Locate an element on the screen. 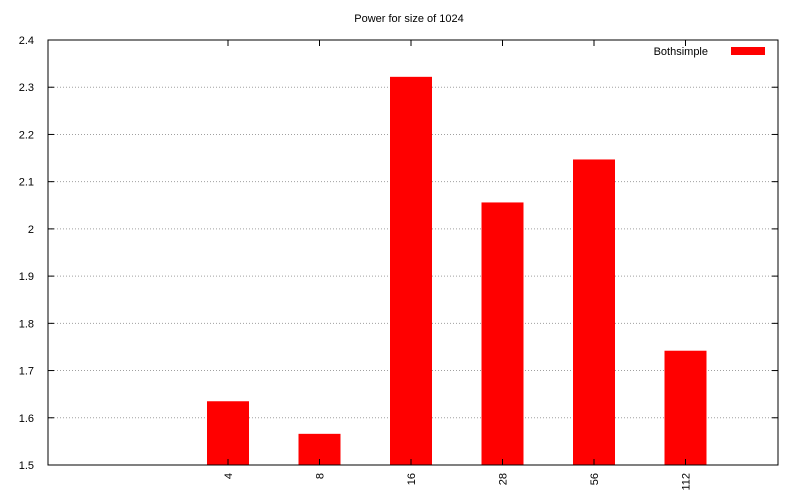  y-tick-label: 2.4 is located at coordinates (26, 41).